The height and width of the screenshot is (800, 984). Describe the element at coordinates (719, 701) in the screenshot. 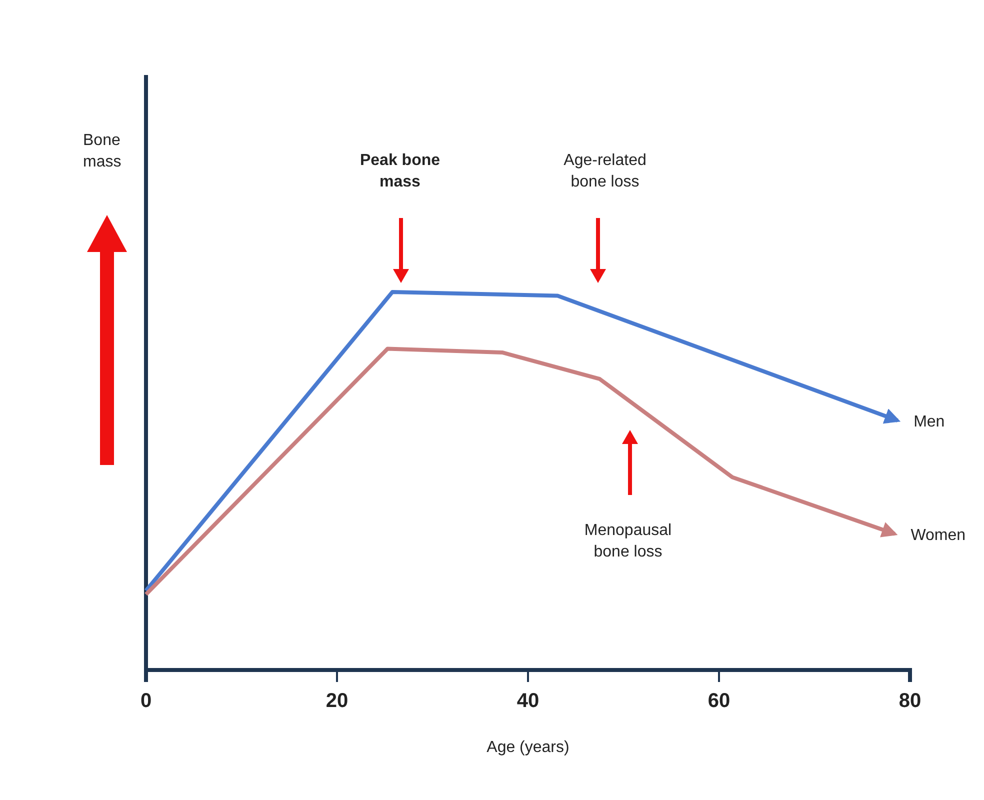

I see `x-tick-label: 60` at that location.